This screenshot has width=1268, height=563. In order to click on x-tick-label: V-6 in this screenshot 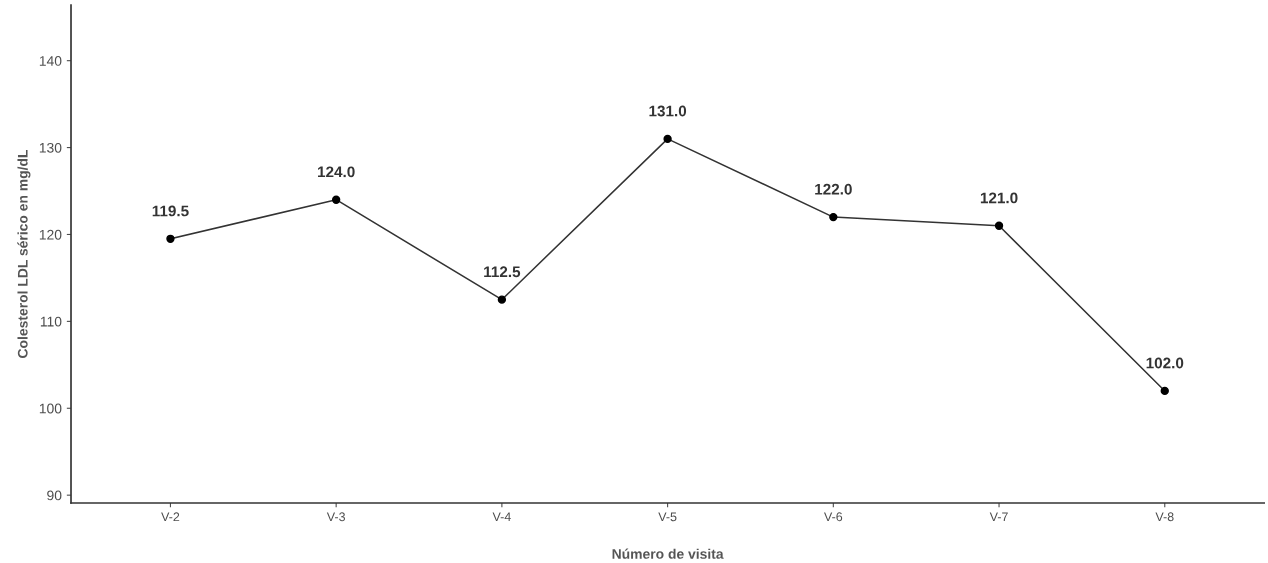, I will do `click(833, 517)`.